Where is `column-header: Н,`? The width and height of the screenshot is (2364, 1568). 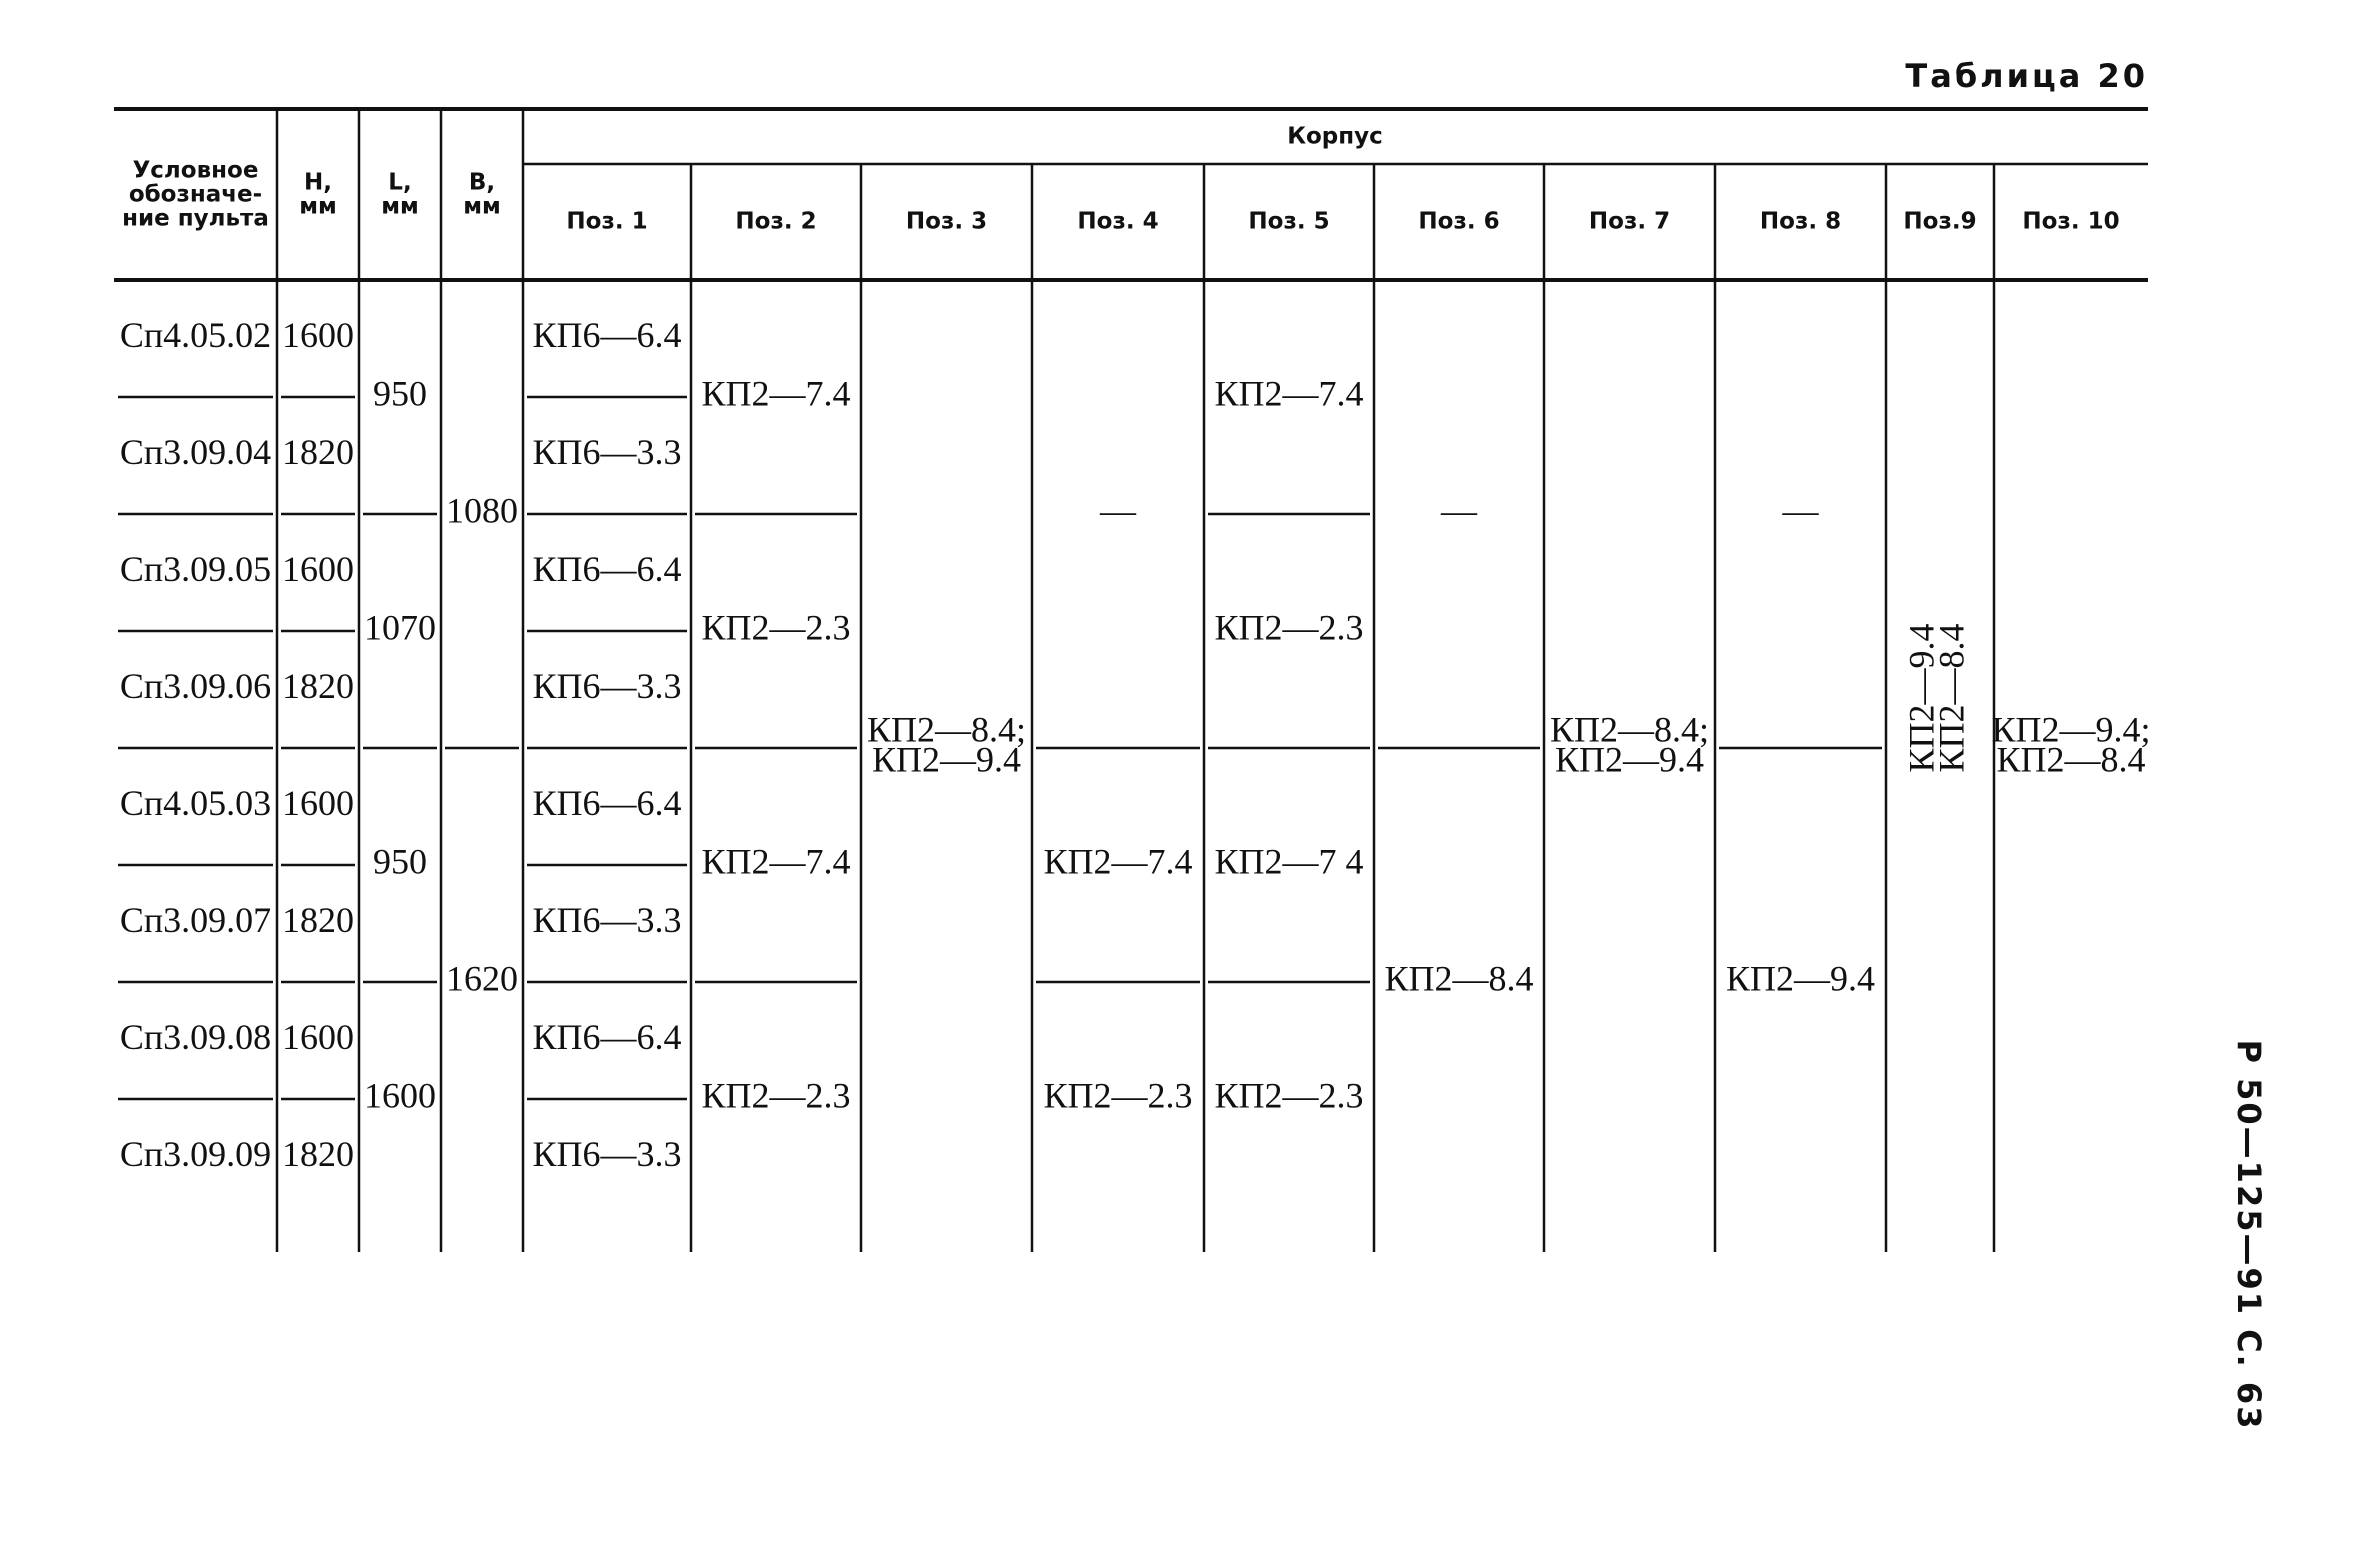 column-header: Н, is located at coordinates (318, 183).